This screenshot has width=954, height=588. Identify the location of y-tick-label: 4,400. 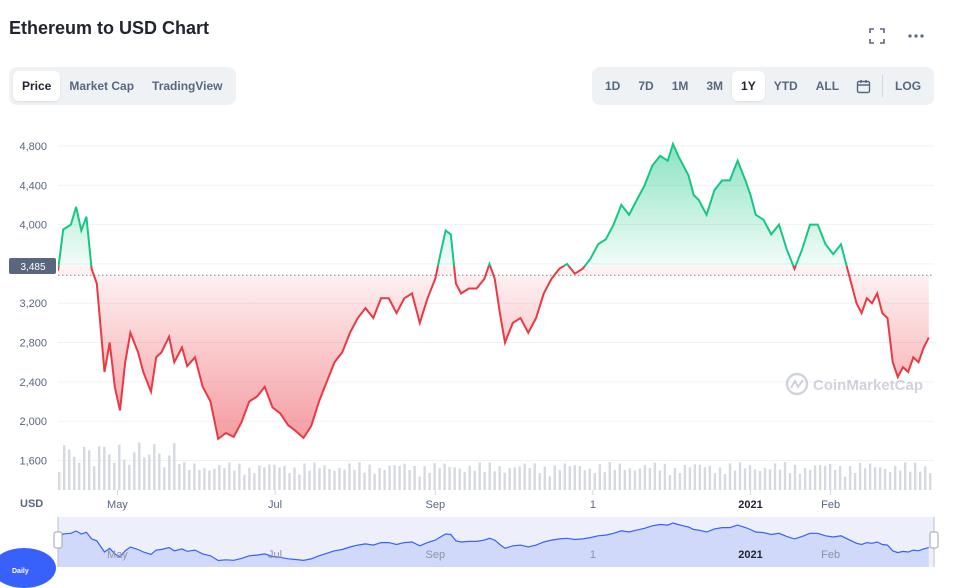
(33, 186).